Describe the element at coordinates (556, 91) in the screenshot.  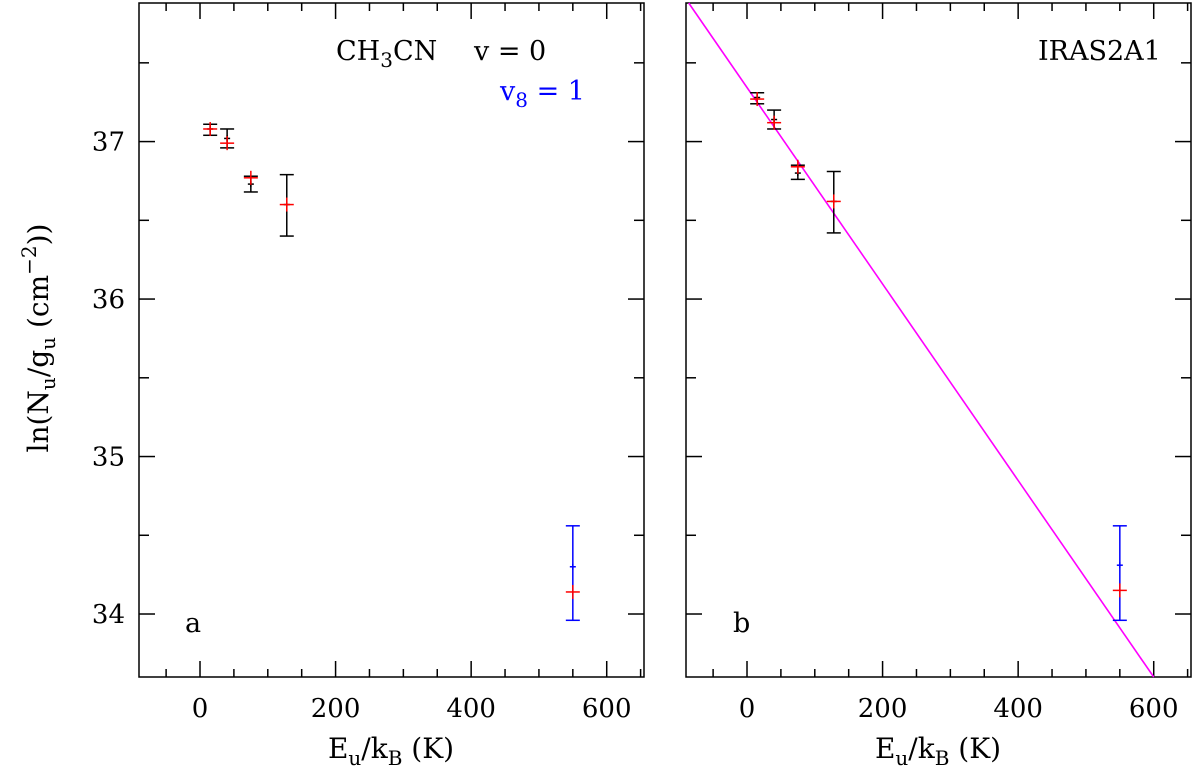
I see `legend-v8-value: = 1` at that location.